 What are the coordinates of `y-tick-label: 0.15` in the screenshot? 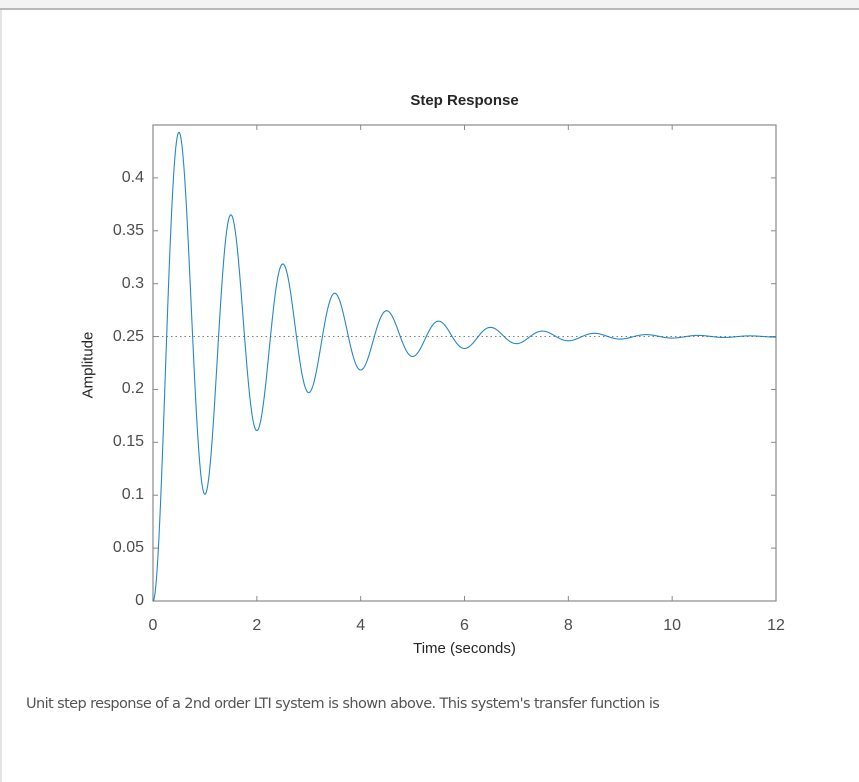 It's located at (128, 442).